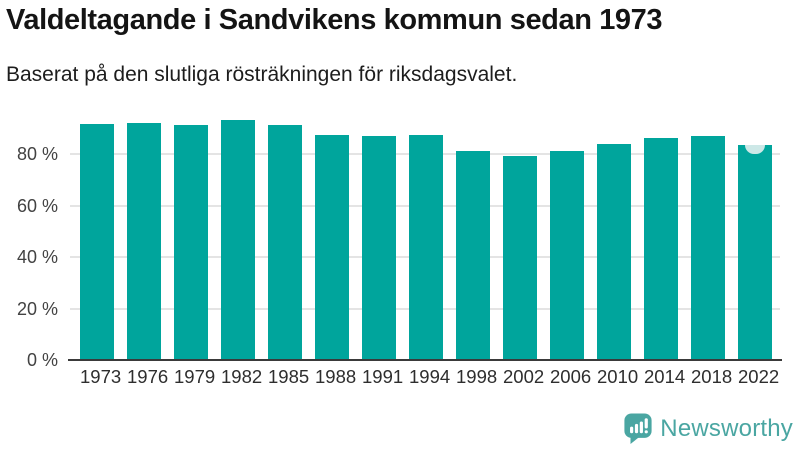 This screenshot has height=450, width=800. I want to click on x-axis-tick-label: 2022, so click(759, 376).